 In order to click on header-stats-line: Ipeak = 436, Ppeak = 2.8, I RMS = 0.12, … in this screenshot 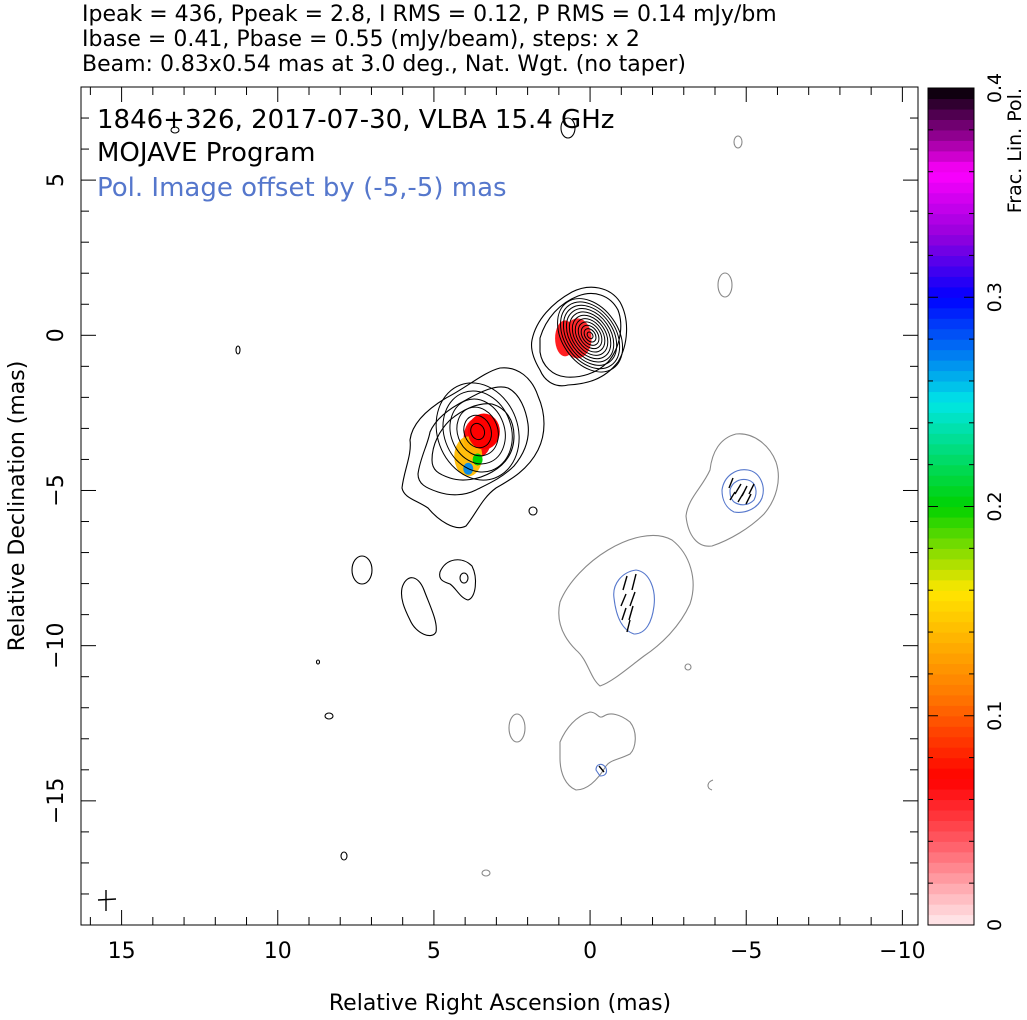, I will do `click(429, 14)`.